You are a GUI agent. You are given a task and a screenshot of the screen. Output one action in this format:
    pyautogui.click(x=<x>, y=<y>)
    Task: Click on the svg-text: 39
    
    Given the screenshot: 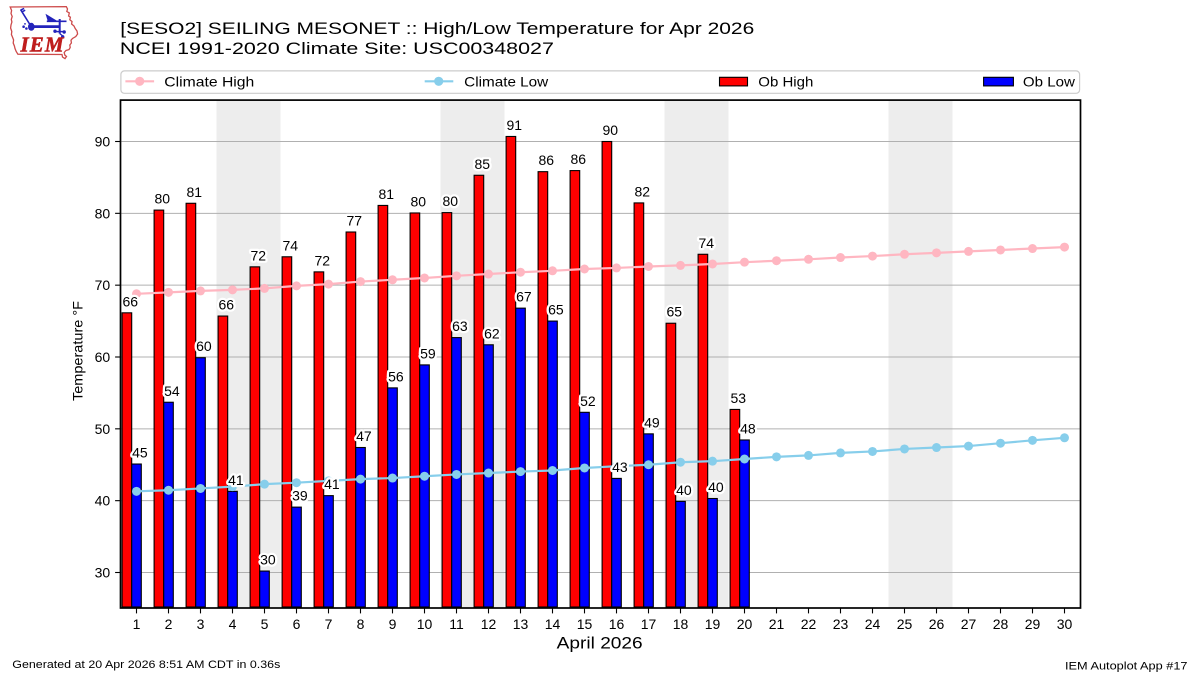 What is the action you would take?
    pyautogui.click(x=300, y=496)
    